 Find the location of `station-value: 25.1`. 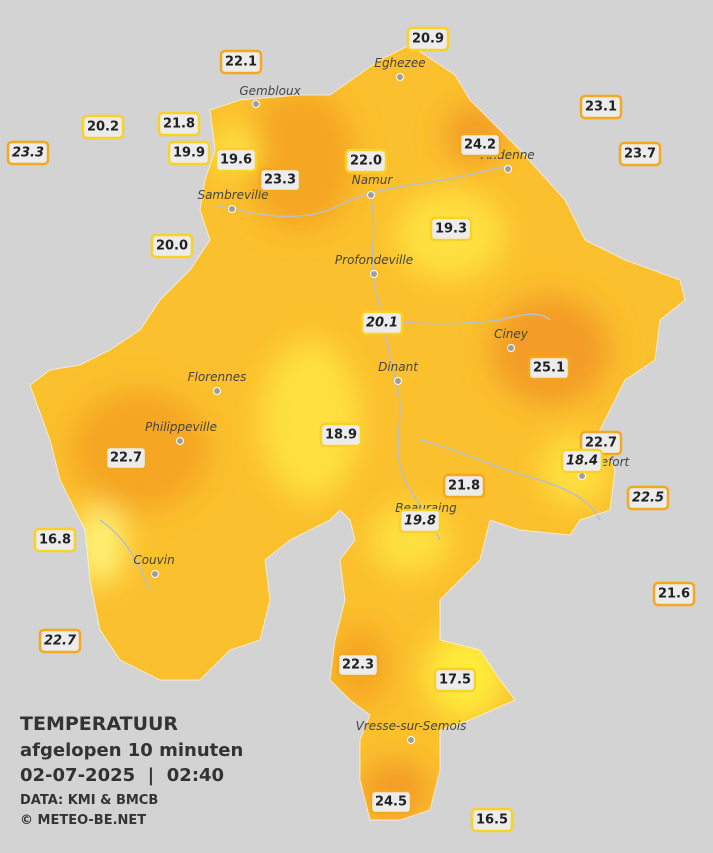

station-value: 25.1 is located at coordinates (549, 368).